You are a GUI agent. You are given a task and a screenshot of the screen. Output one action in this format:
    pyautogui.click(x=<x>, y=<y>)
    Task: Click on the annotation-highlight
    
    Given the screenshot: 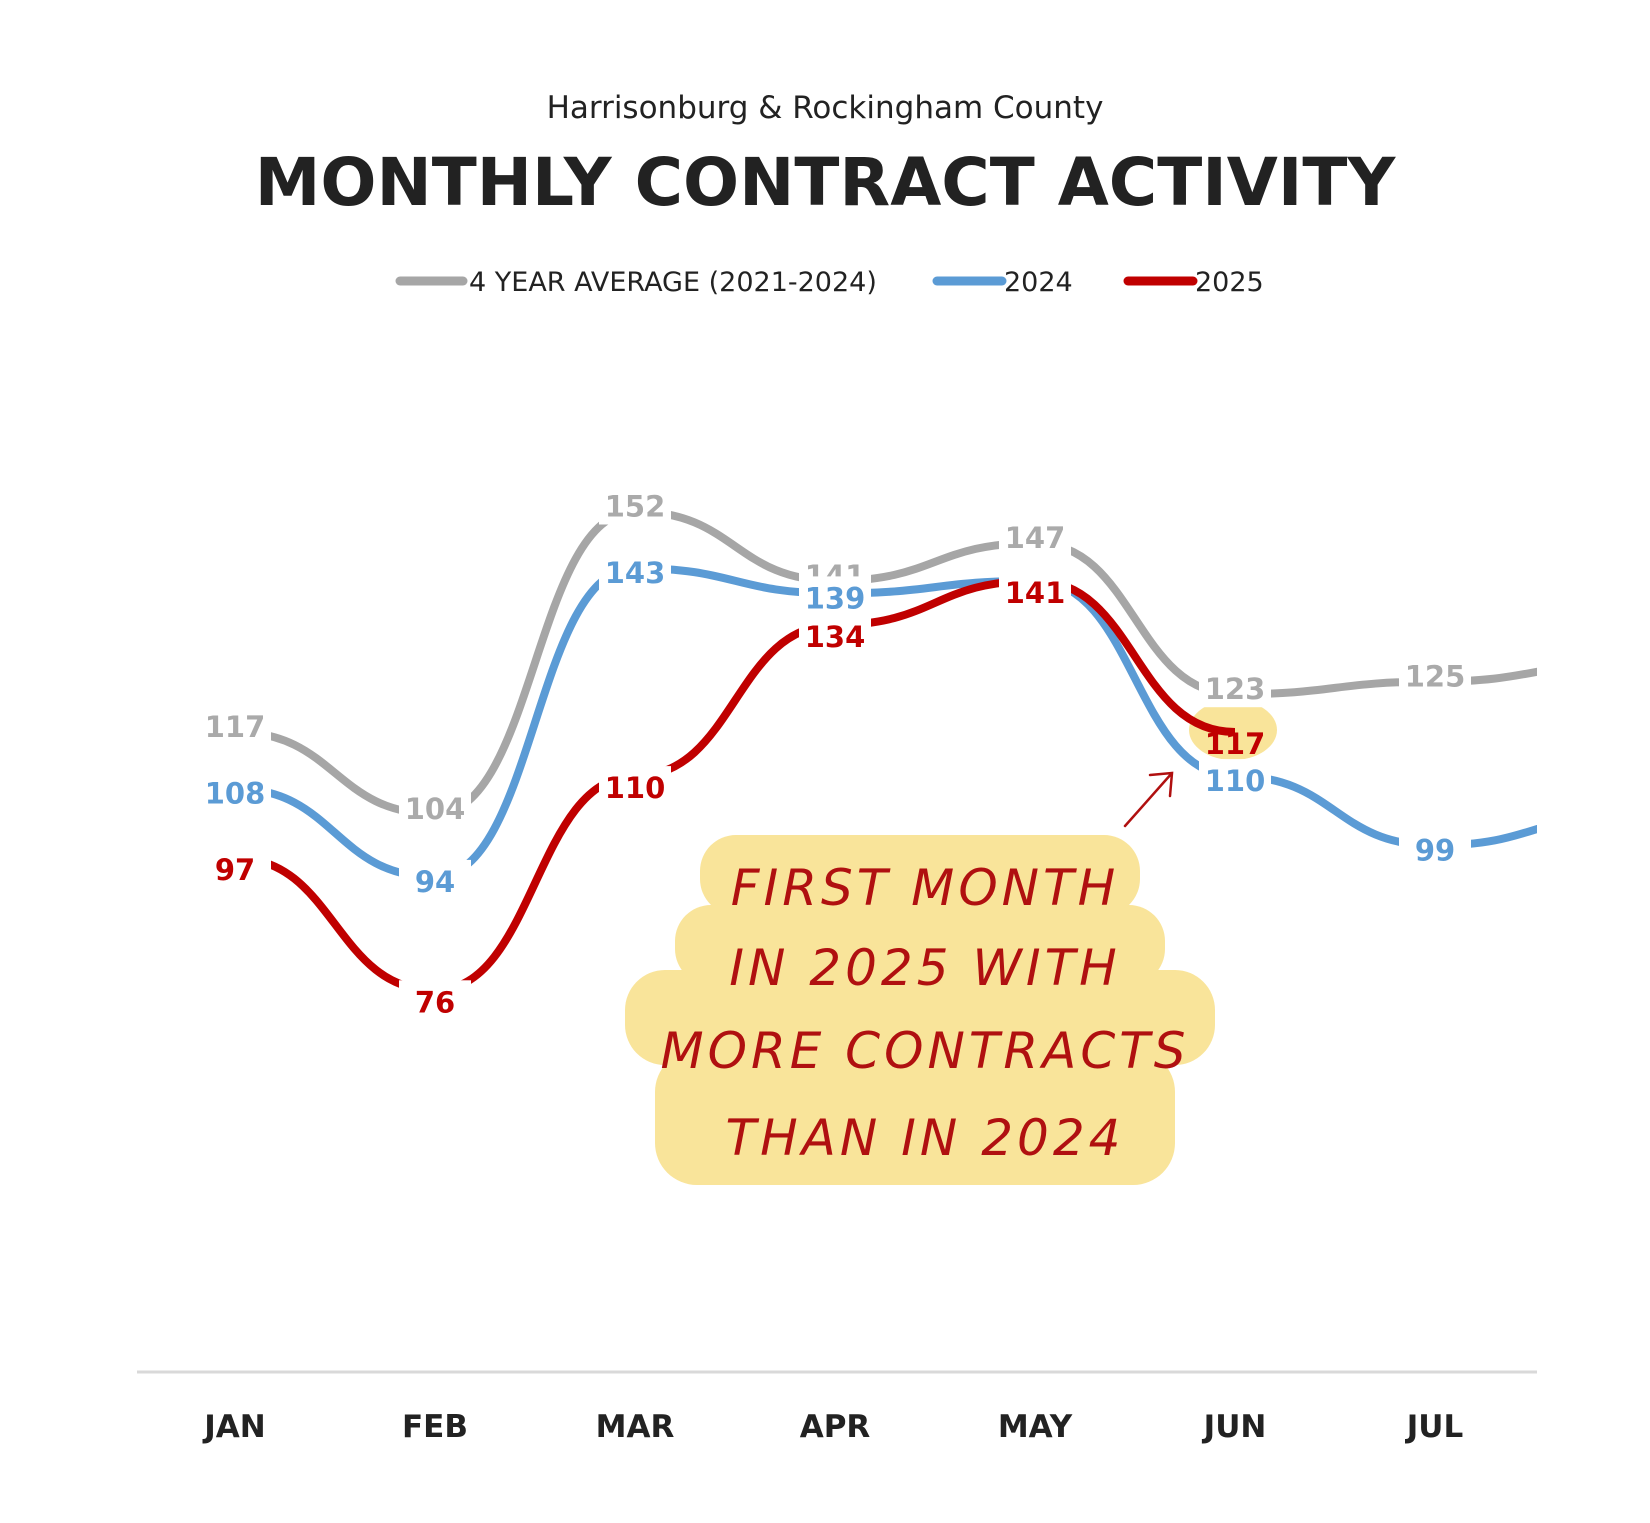 What is the action you would take?
    pyautogui.click(x=951, y=942)
    